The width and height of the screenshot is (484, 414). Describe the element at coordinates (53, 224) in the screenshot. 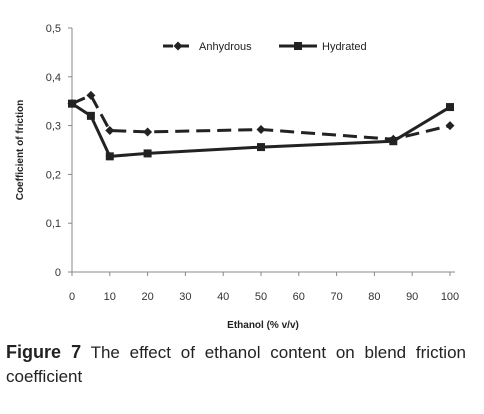

I see `y-tick-label: 0,1` at that location.